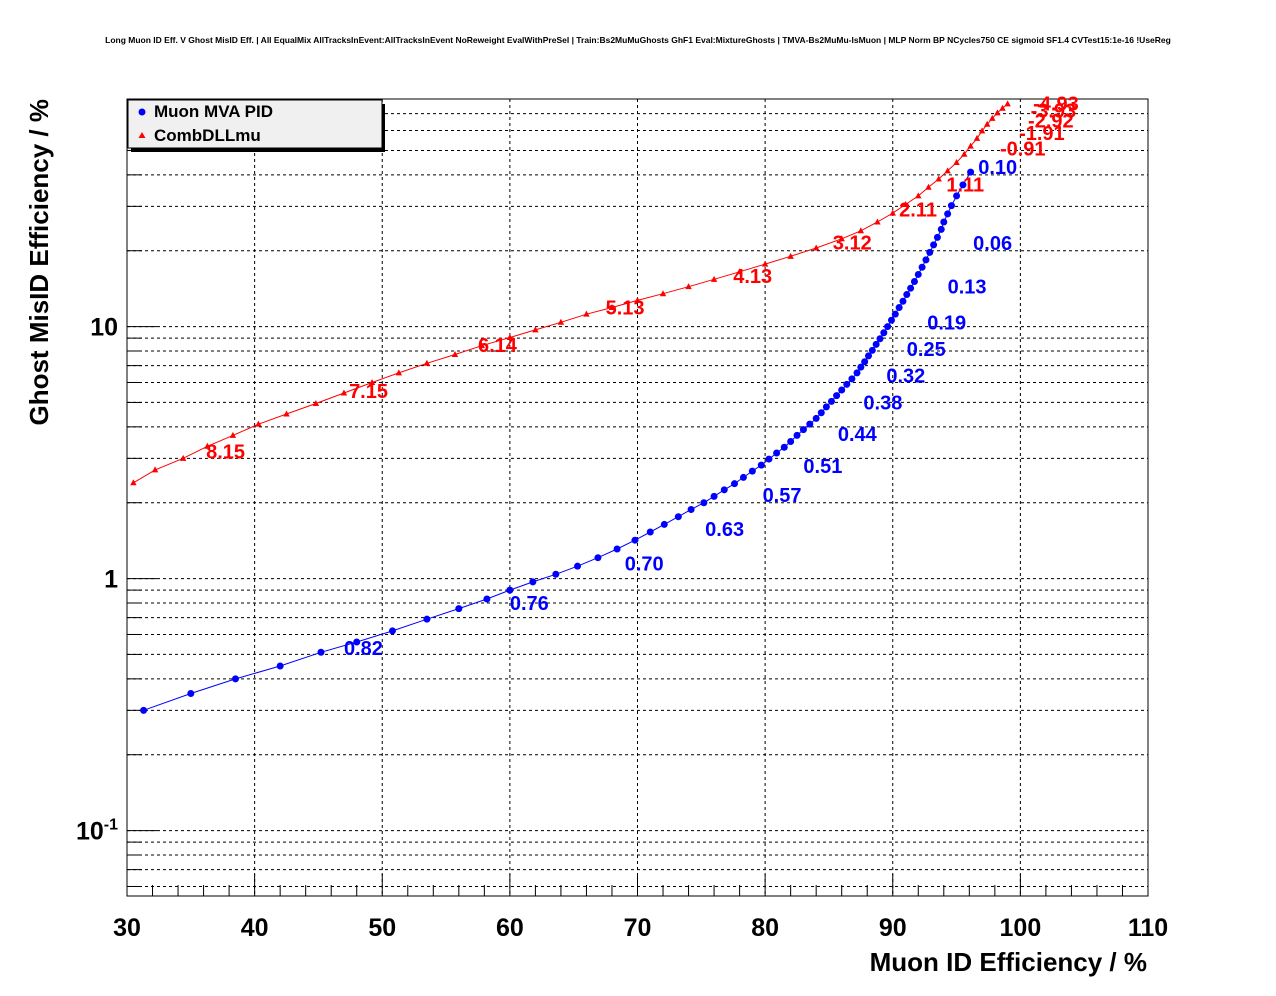  Describe the element at coordinates (858, 435) in the screenshot. I see `point-label: 0.44` at that location.